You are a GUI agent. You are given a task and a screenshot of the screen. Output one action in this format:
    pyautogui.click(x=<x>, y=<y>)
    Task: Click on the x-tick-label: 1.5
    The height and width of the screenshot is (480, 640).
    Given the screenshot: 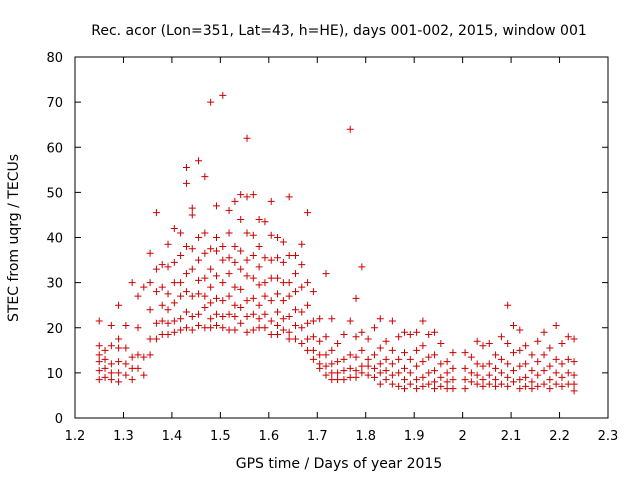 What is the action you would take?
    pyautogui.click(x=220, y=436)
    